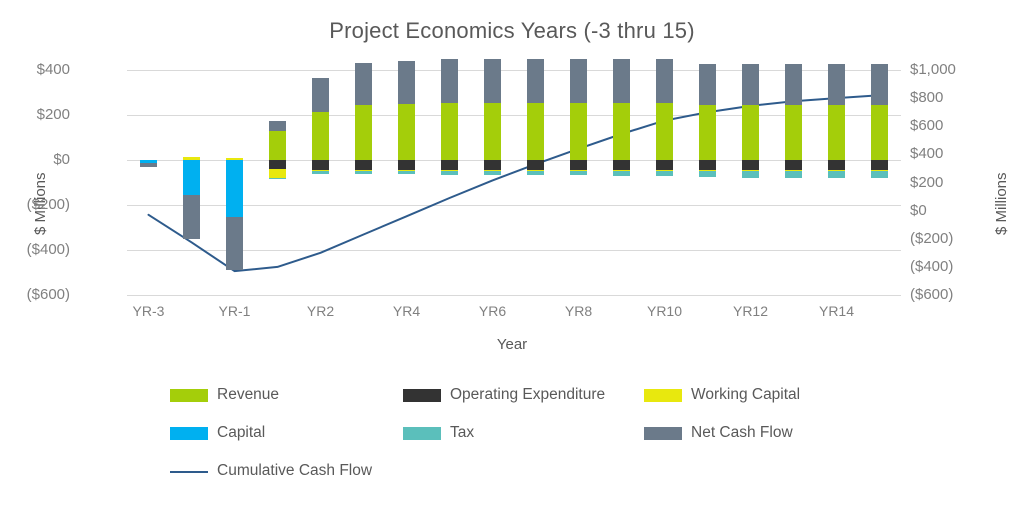  Describe the element at coordinates (927, 126) in the screenshot. I see `right-axis-tick-label: $600` at that location.